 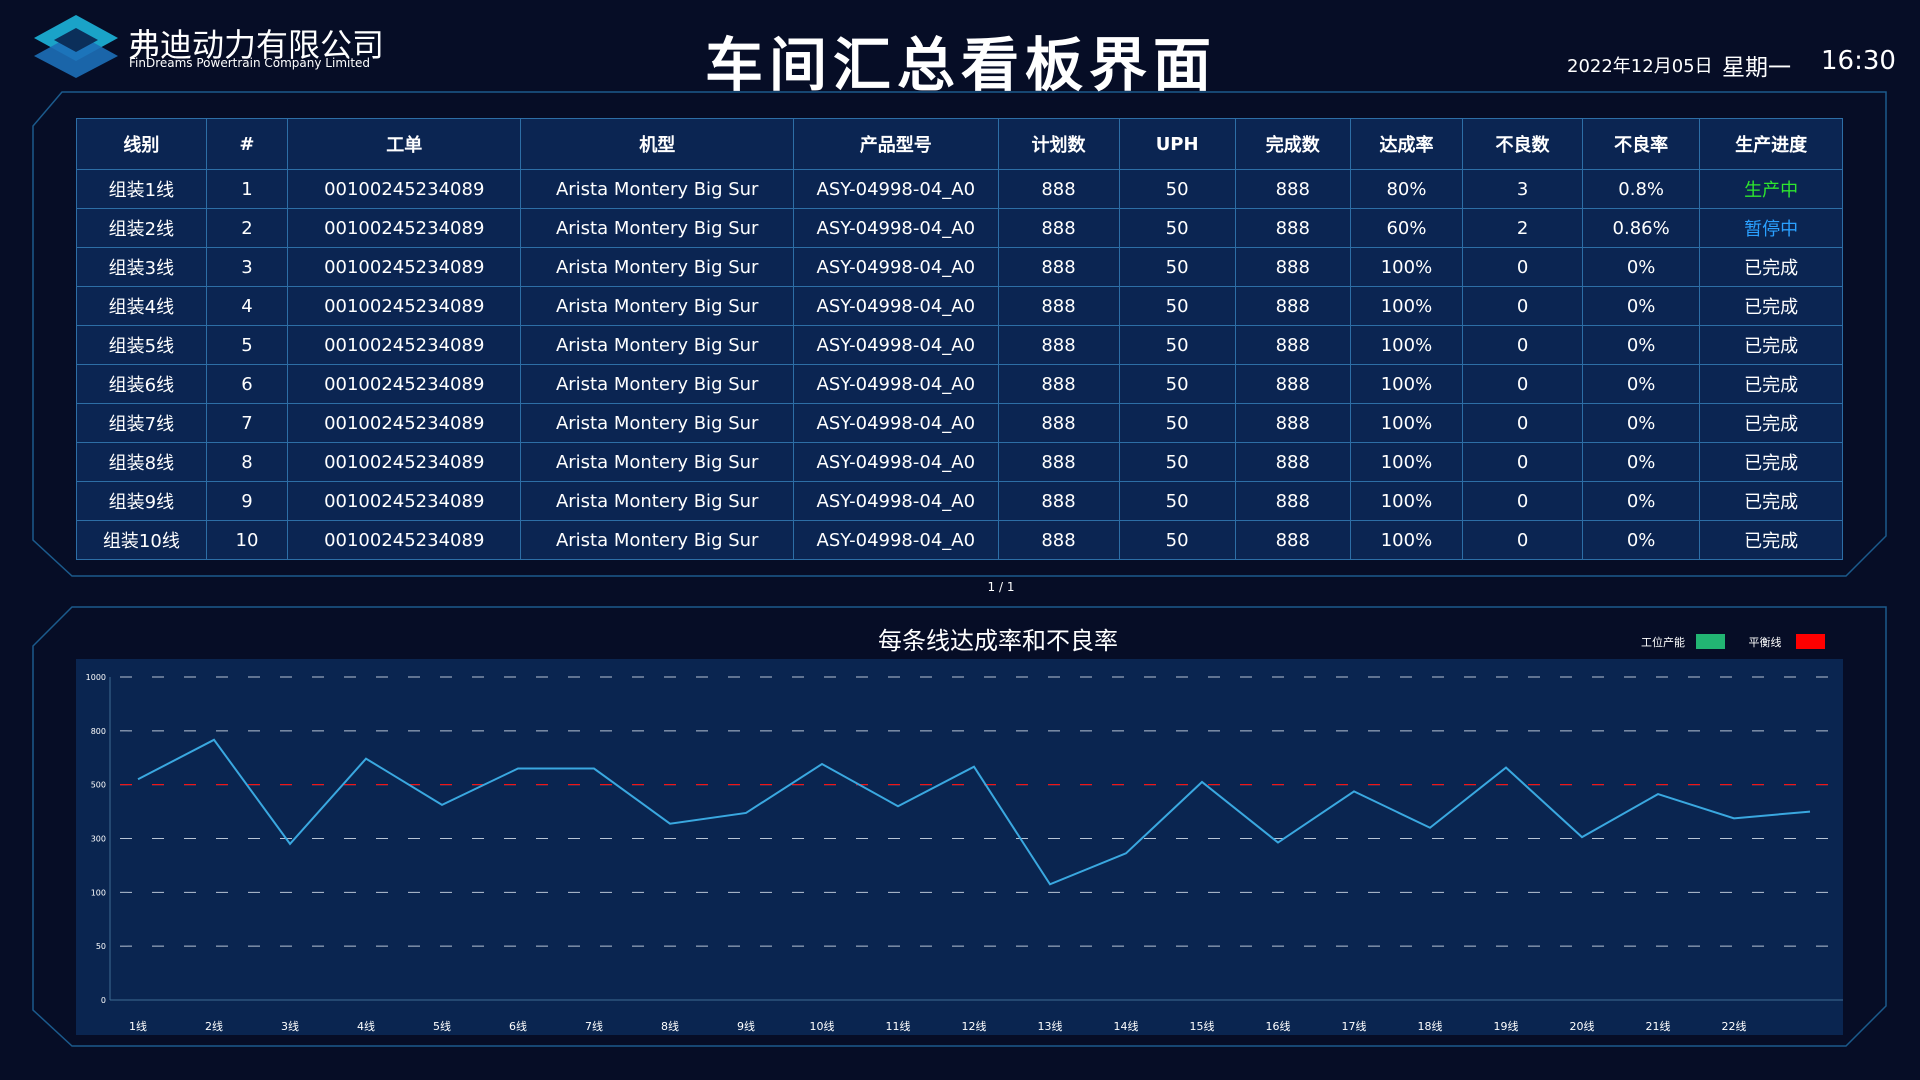 What do you see at coordinates (1058, 144) in the screenshot?
I see `column-header: 计划数` at bounding box center [1058, 144].